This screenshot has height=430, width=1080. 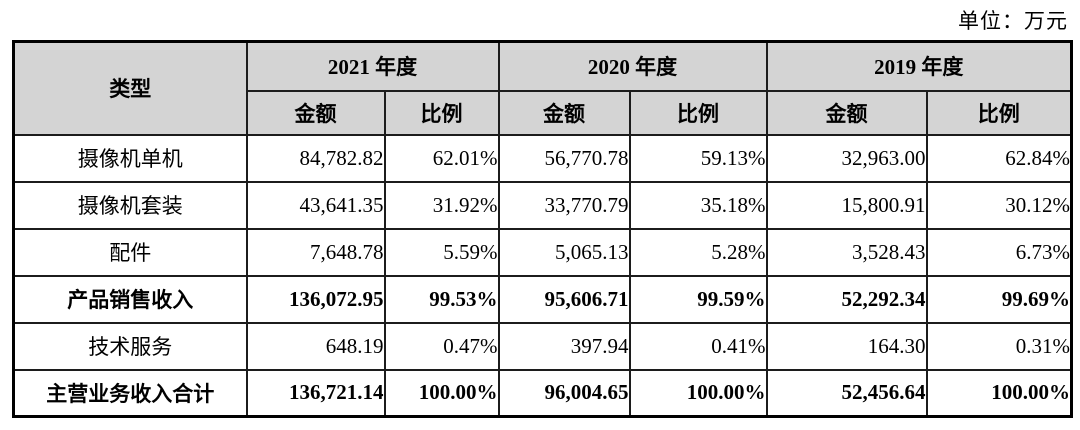 What do you see at coordinates (315, 393) in the screenshot?
I see `amount-cell-2021: 136,721.14` at bounding box center [315, 393].